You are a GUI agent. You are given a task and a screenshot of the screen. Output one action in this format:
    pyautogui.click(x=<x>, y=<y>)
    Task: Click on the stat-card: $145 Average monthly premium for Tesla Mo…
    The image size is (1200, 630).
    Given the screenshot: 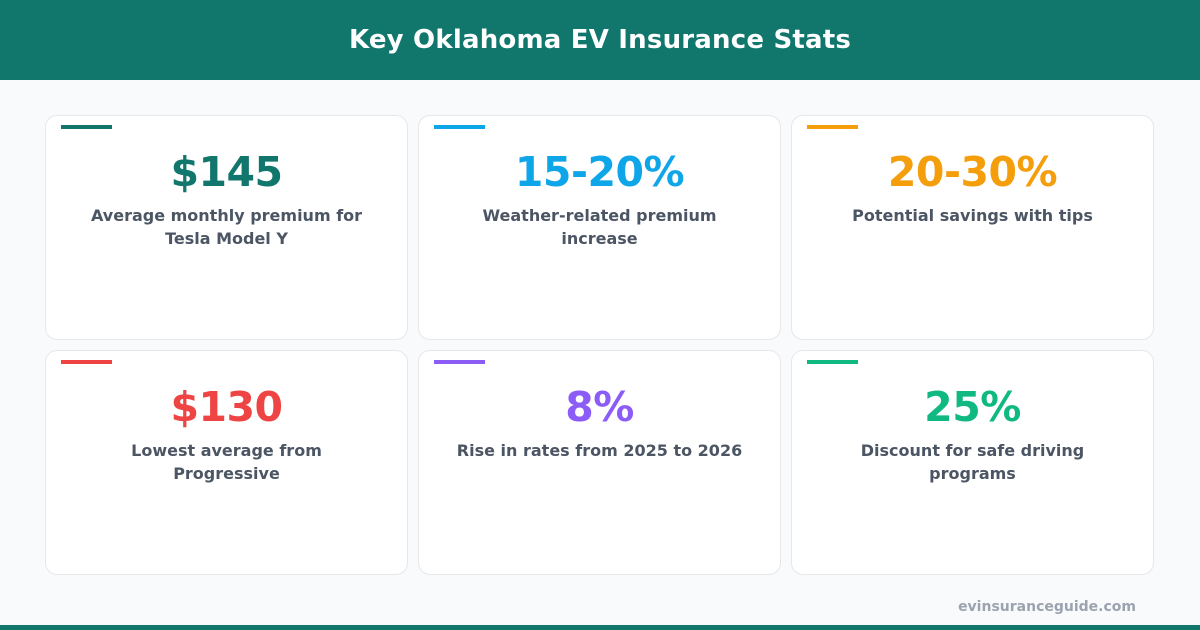 What is the action you would take?
    pyautogui.click(x=226, y=227)
    